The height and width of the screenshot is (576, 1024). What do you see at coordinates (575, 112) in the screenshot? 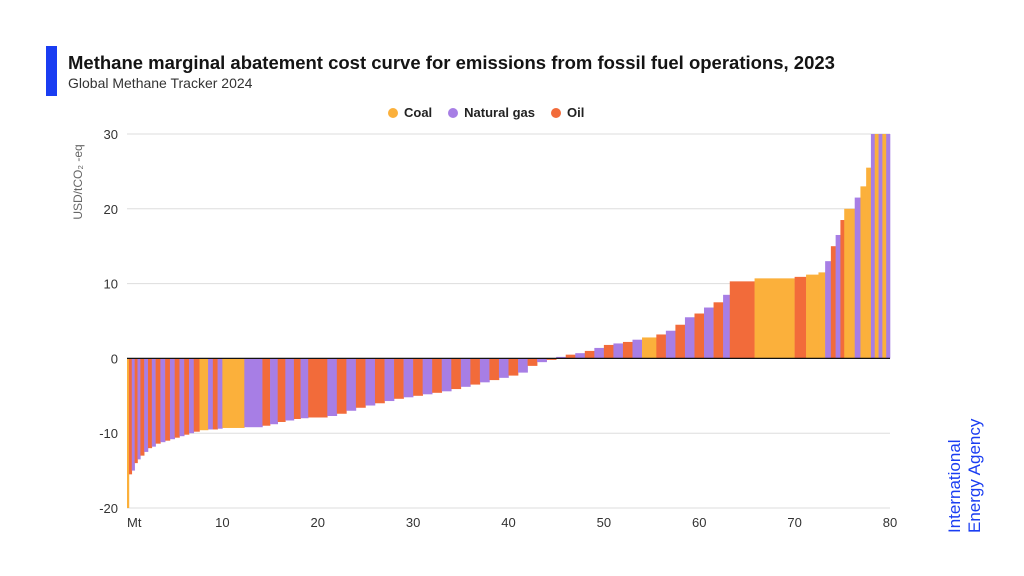
I see `legend-label-oil: Oil` at bounding box center [575, 112].